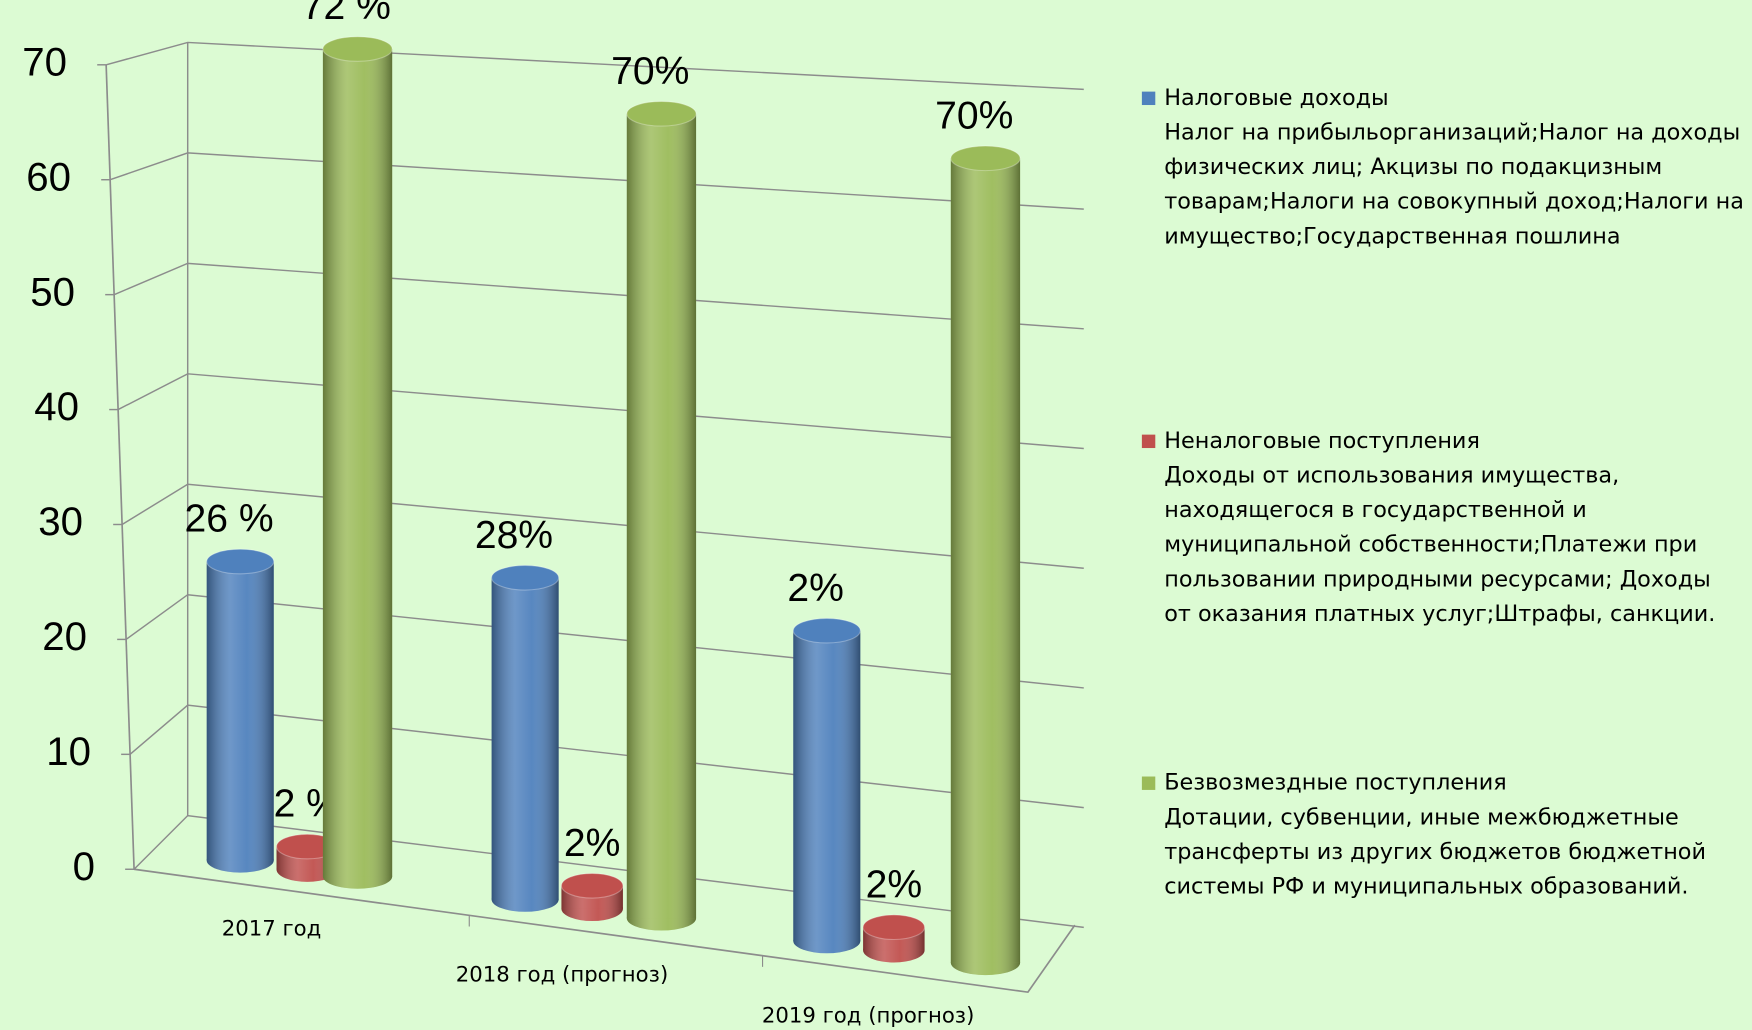 The width and height of the screenshot is (1752, 1030). Describe the element at coordinates (1430, 545) in the screenshot. I see `legend-description: муниципальной собственности;Платежи при` at that location.